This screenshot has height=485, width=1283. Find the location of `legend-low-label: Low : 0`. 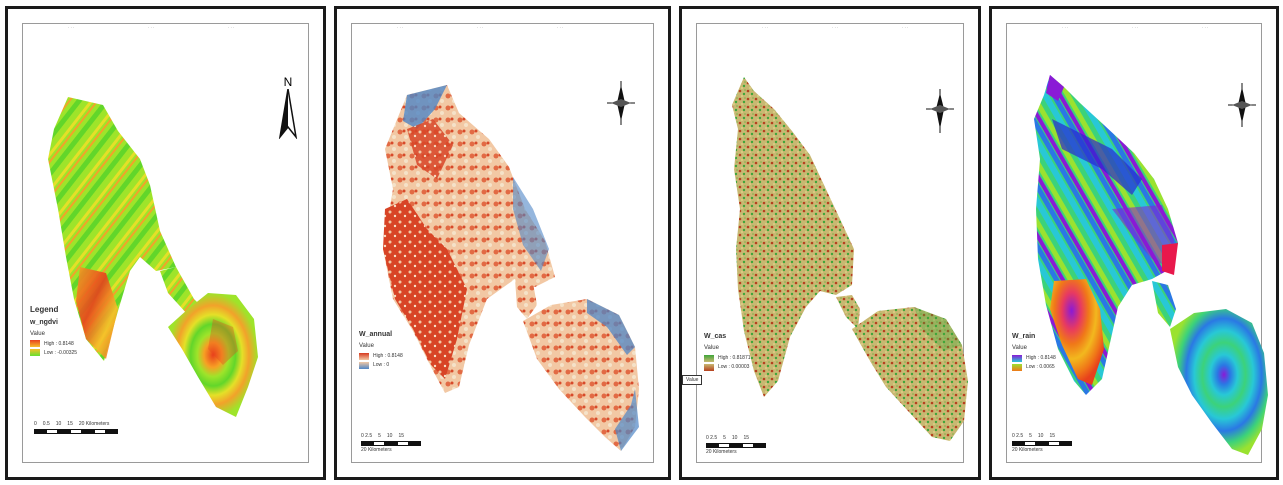

legend-low-label: Low : 0 is located at coordinates (381, 365).